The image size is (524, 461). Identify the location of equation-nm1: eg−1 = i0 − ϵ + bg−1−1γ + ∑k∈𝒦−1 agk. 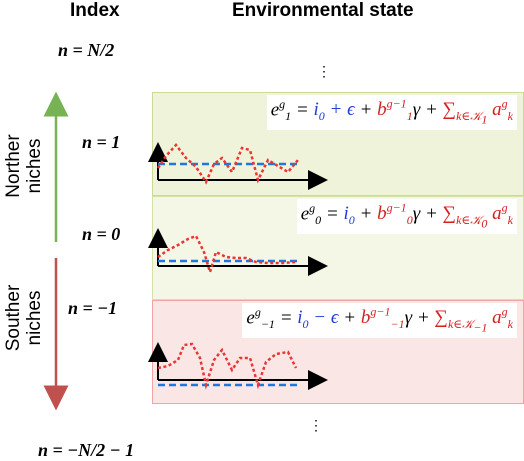
(379, 320).